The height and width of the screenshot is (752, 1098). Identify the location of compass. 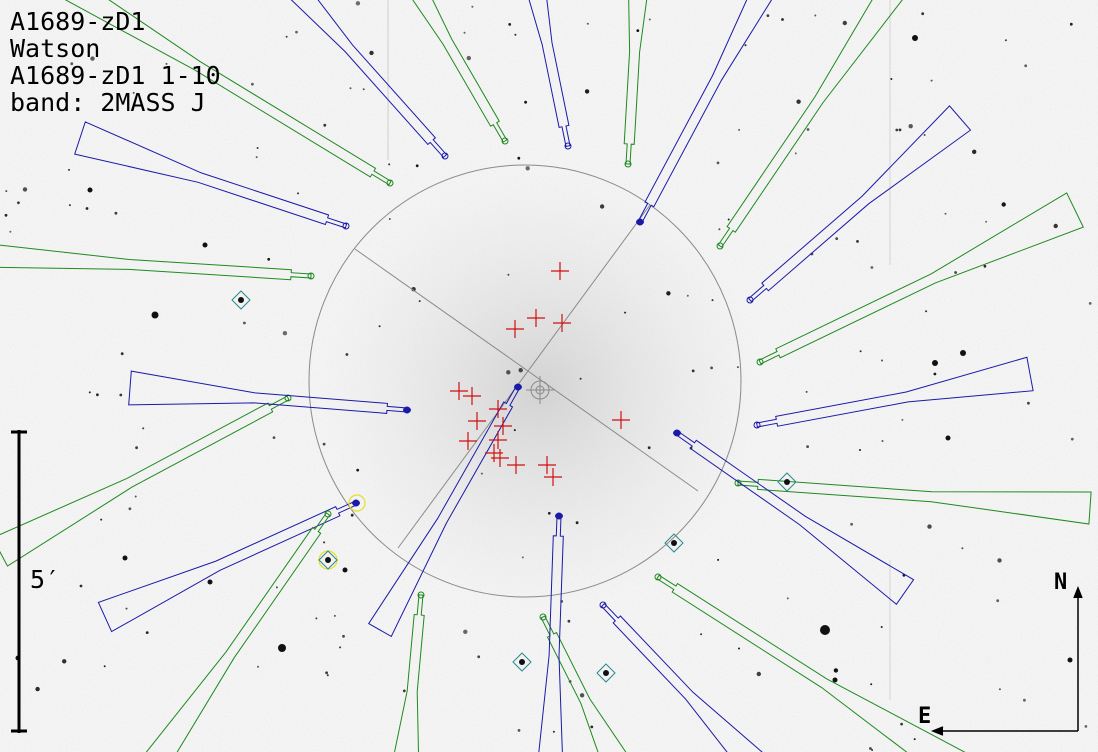
(1006, 660).